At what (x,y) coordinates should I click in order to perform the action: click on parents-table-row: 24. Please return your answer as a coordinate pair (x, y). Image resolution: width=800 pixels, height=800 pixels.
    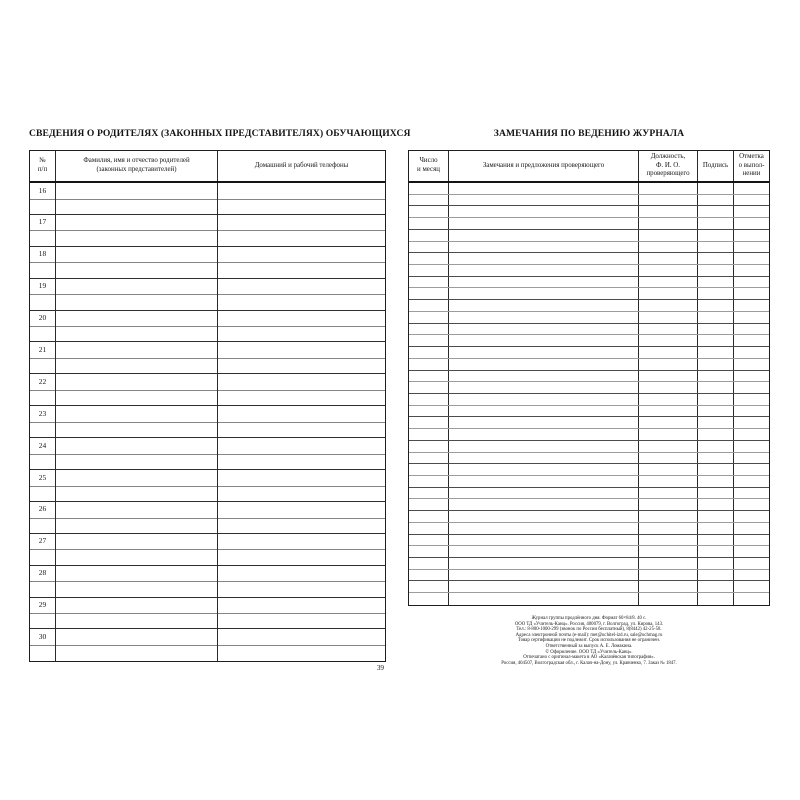
    Looking at the image, I should click on (207, 454).